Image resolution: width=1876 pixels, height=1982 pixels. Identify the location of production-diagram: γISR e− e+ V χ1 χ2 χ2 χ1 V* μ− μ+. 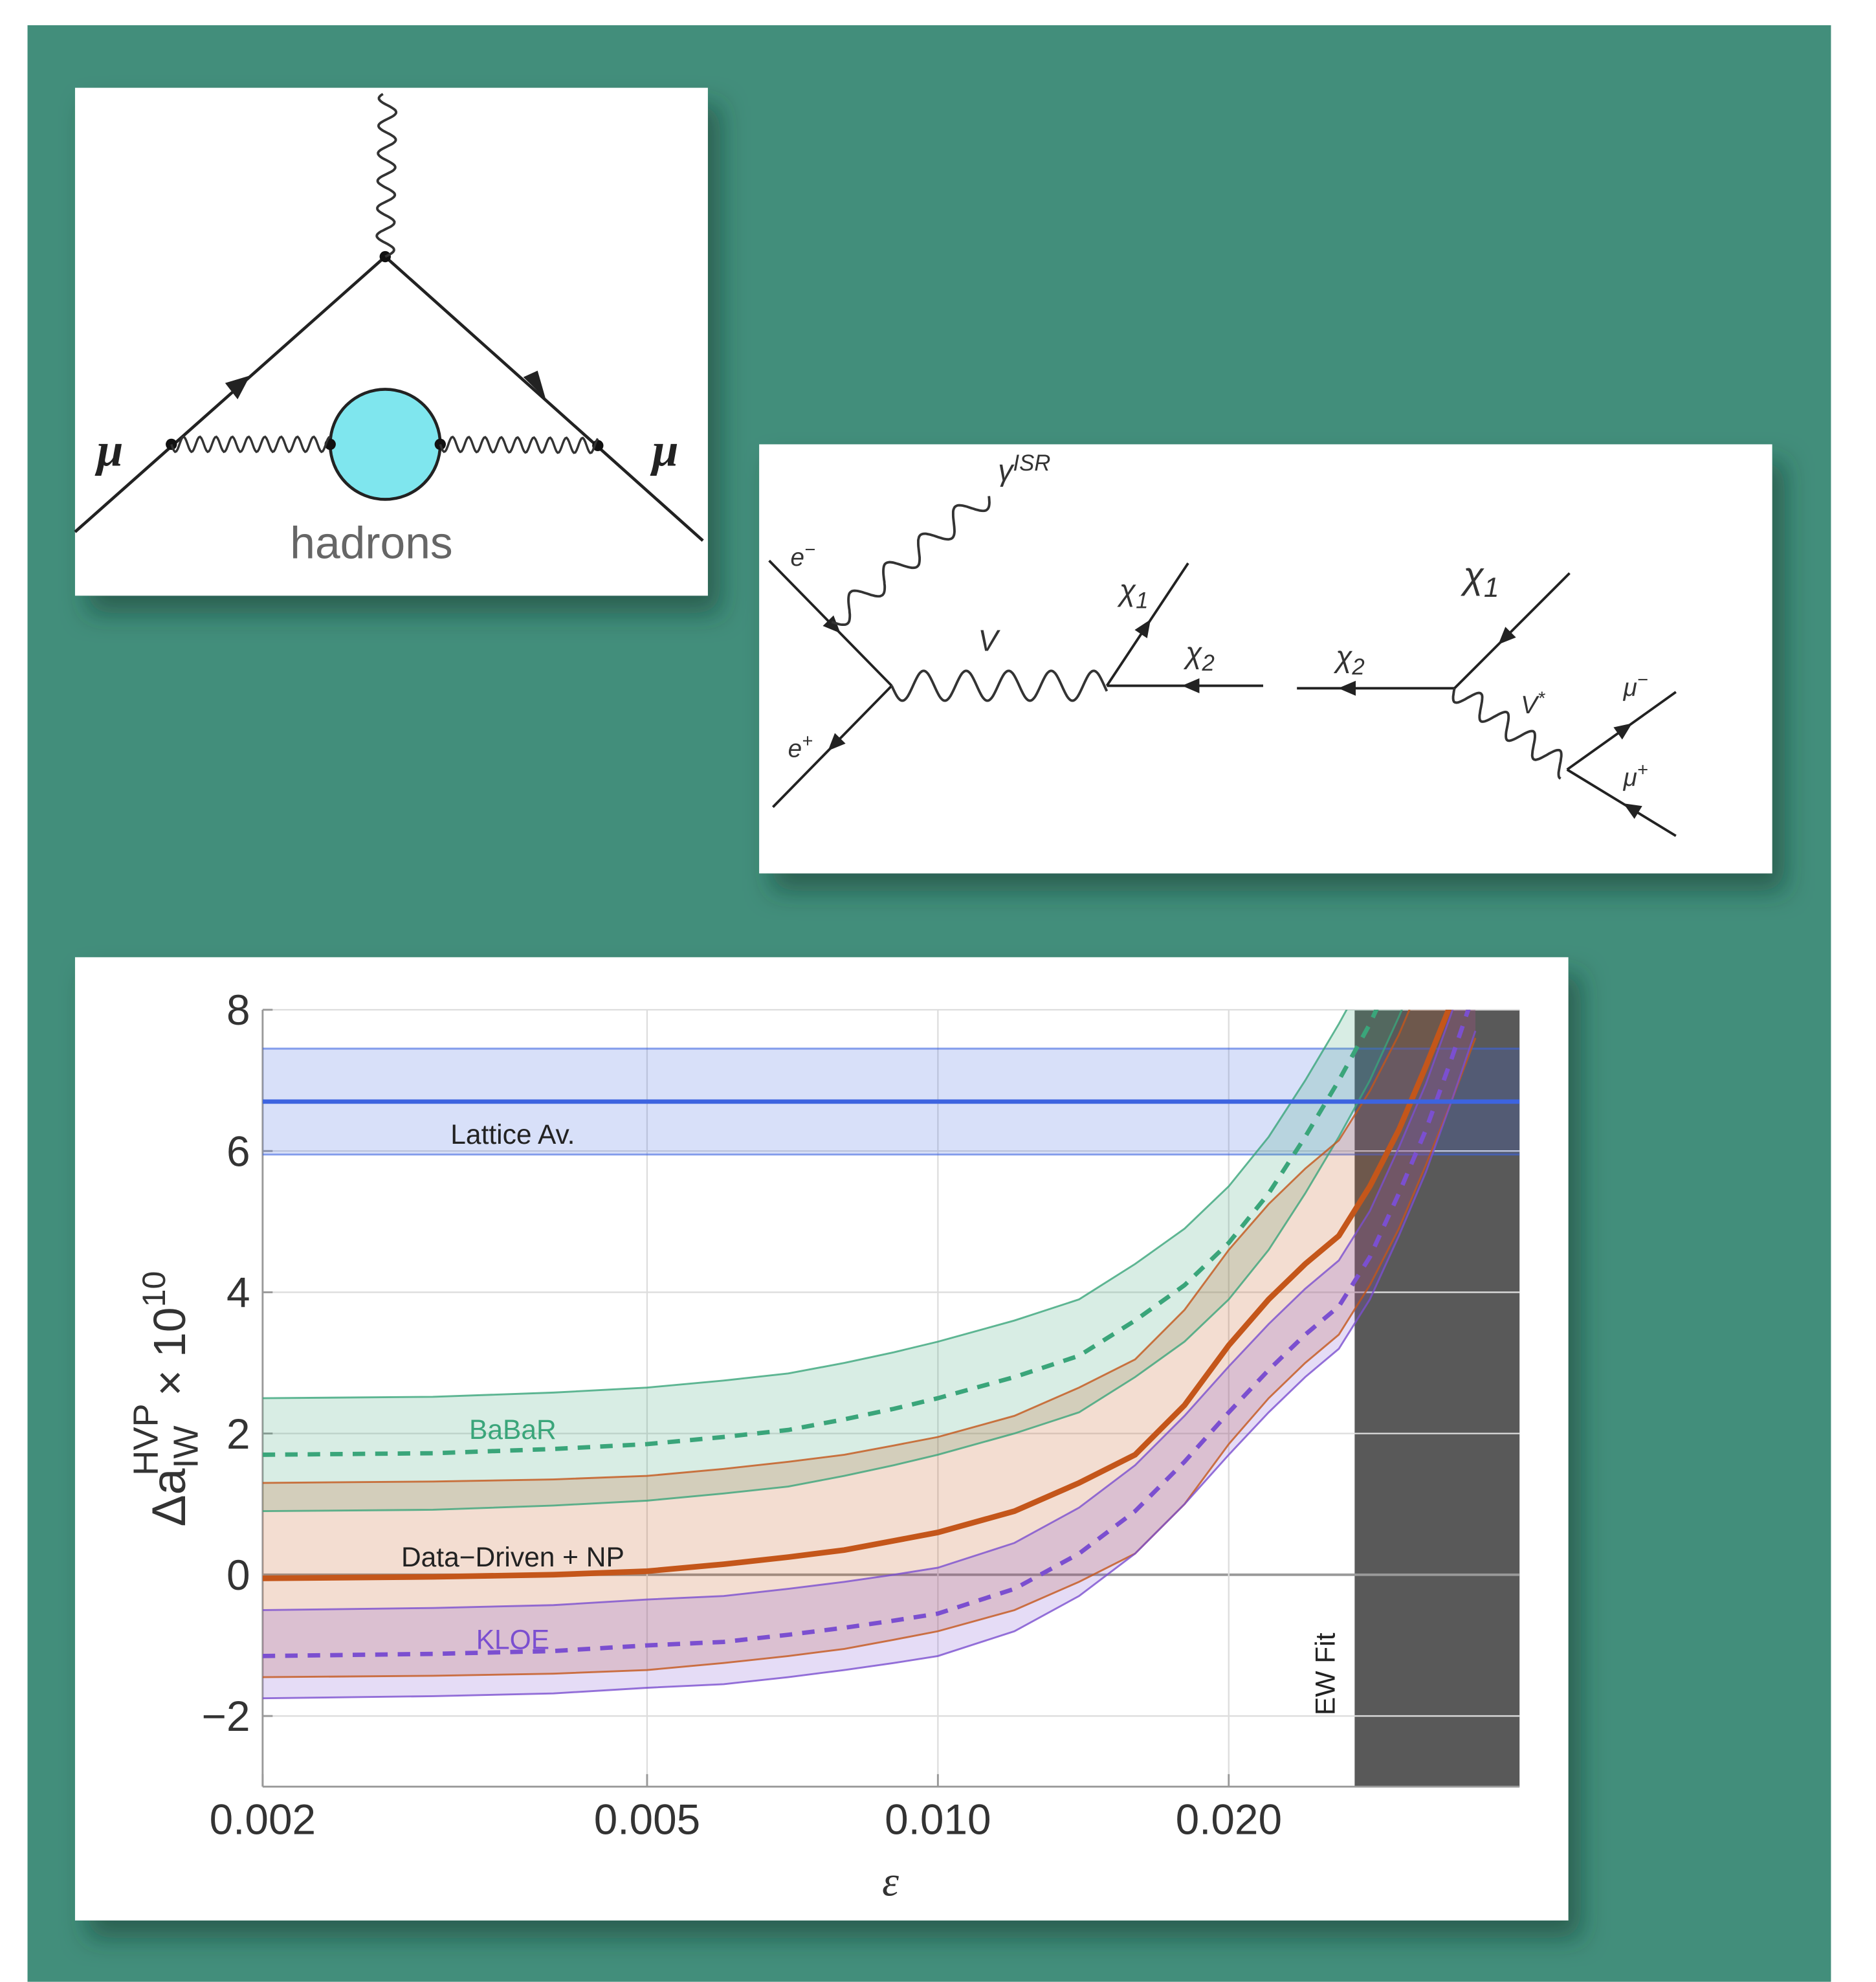
(1265, 659).